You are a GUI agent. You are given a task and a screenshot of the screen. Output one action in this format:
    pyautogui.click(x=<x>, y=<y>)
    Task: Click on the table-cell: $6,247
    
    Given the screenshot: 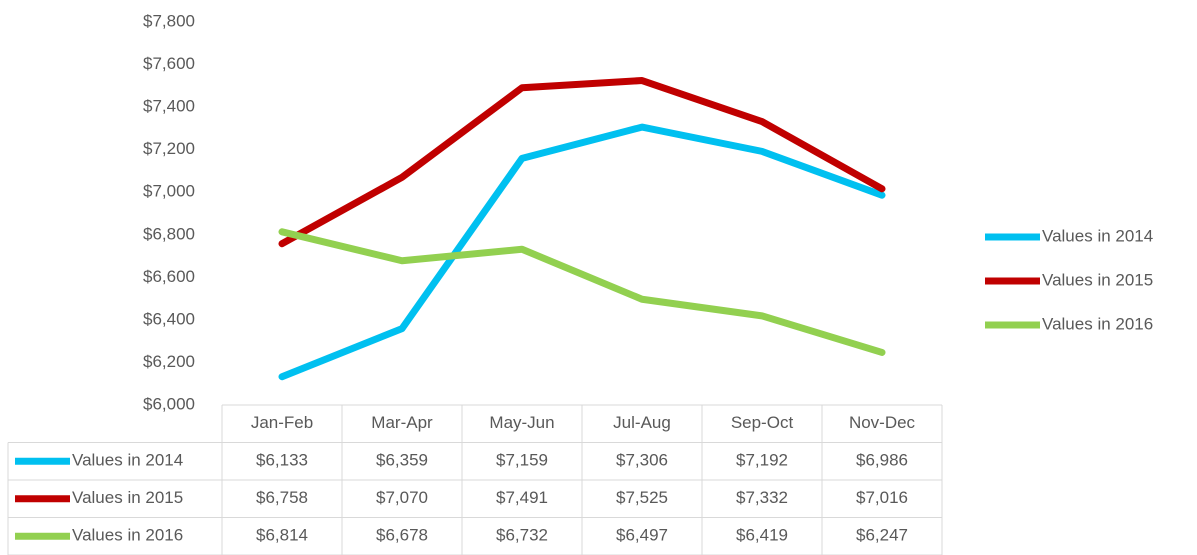 What is the action you would take?
    pyautogui.click(x=882, y=535)
    